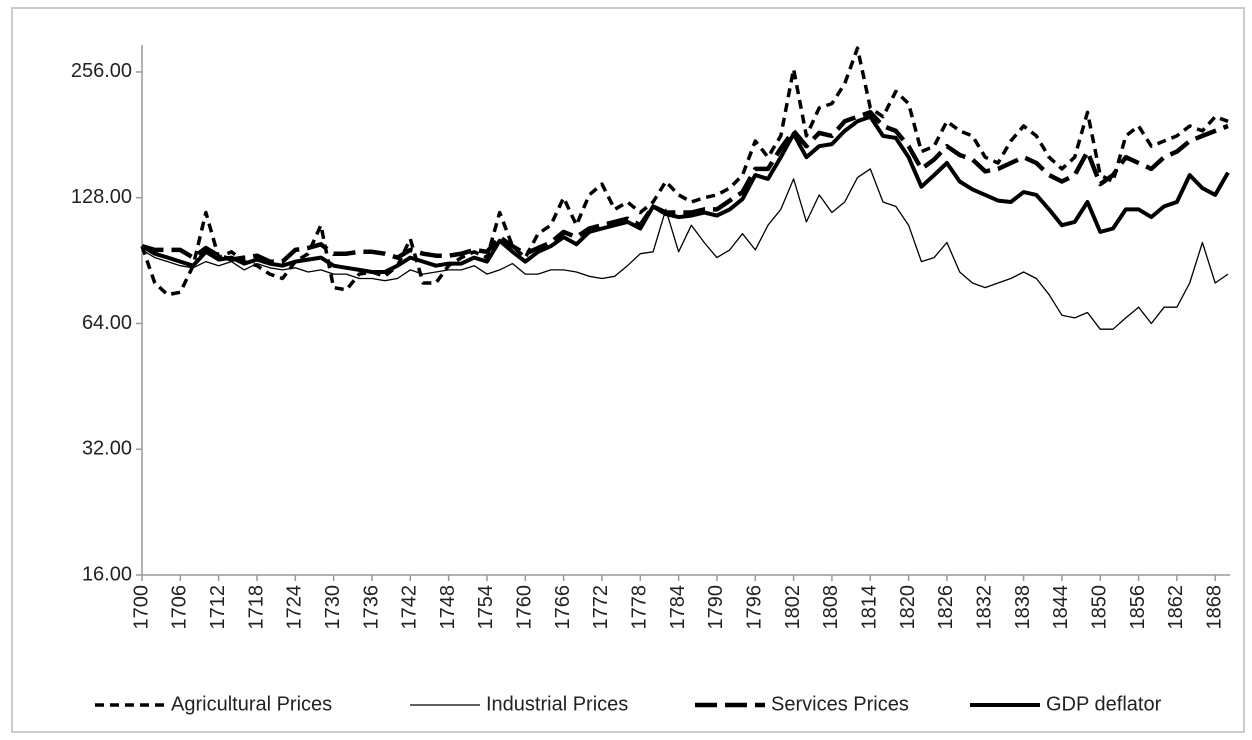 The width and height of the screenshot is (1252, 740). What do you see at coordinates (840, 704) in the screenshot?
I see `legend-label: Services Prices` at bounding box center [840, 704].